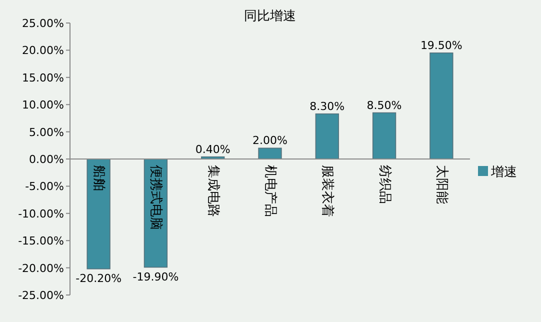  I want to click on data-label: 8.50%, so click(384, 105).